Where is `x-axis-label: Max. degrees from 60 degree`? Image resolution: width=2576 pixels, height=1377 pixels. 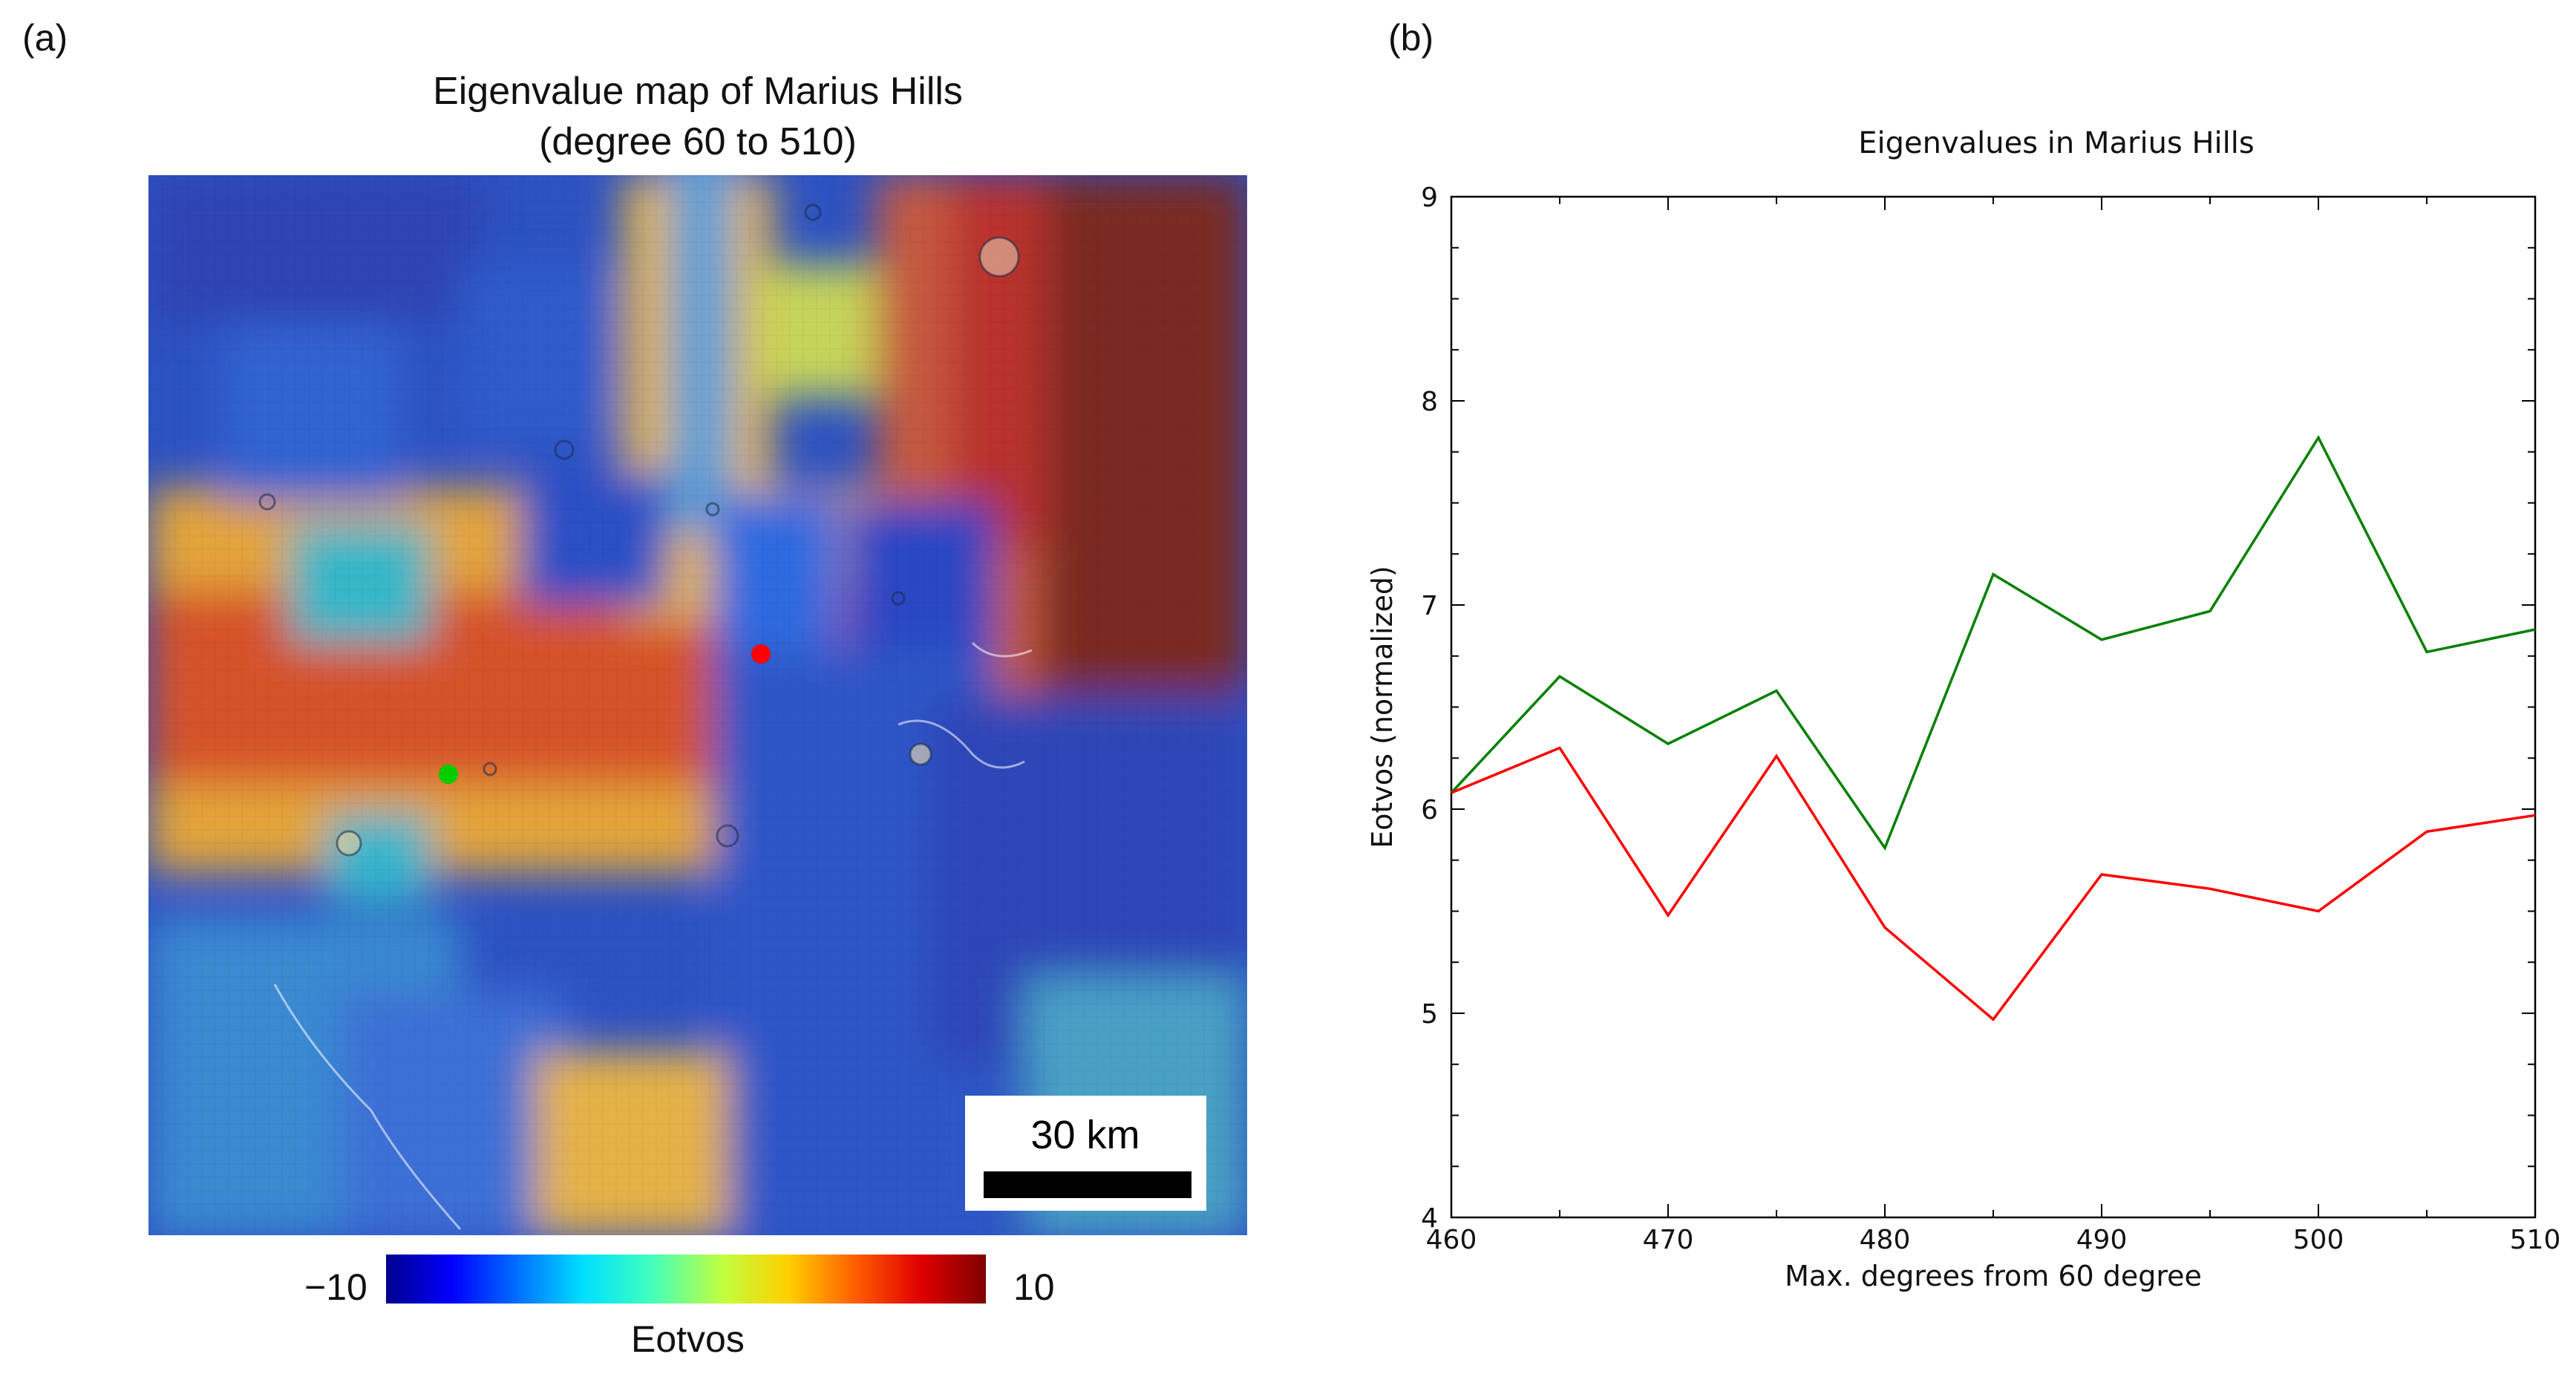
x-axis-label: Max. degrees from 60 degree is located at coordinates (1993, 1276).